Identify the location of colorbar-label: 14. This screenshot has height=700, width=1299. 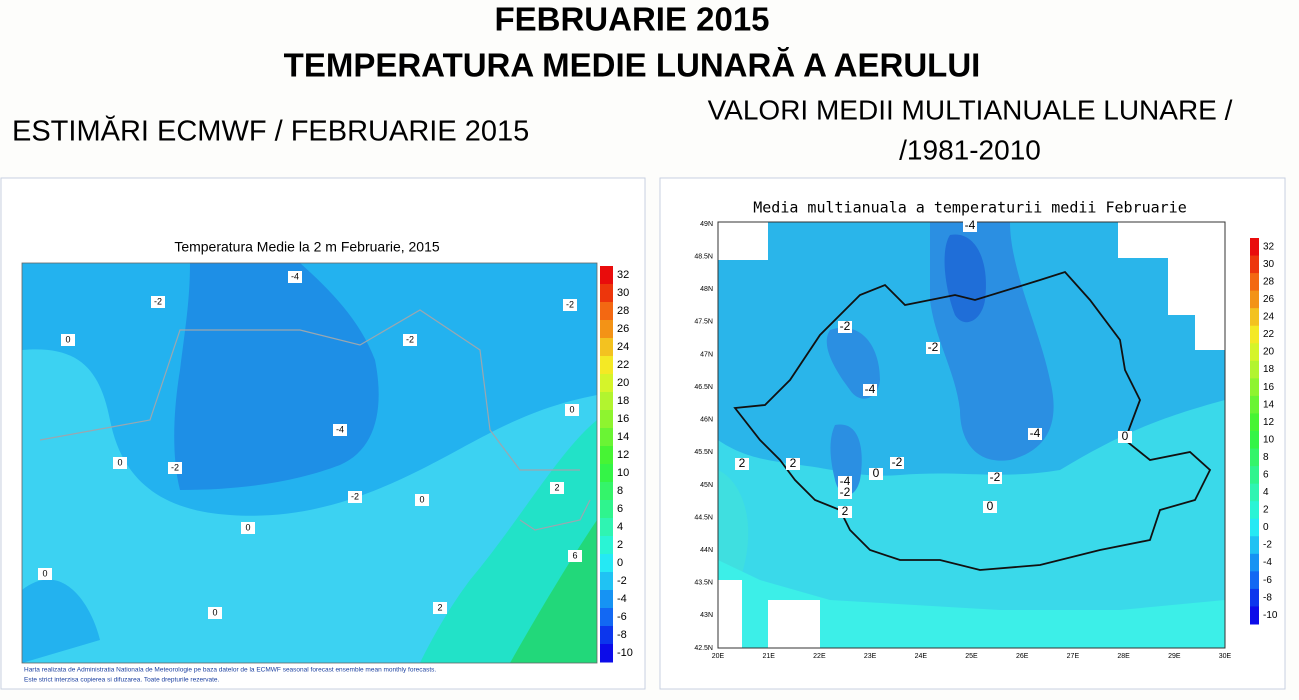
(623, 437).